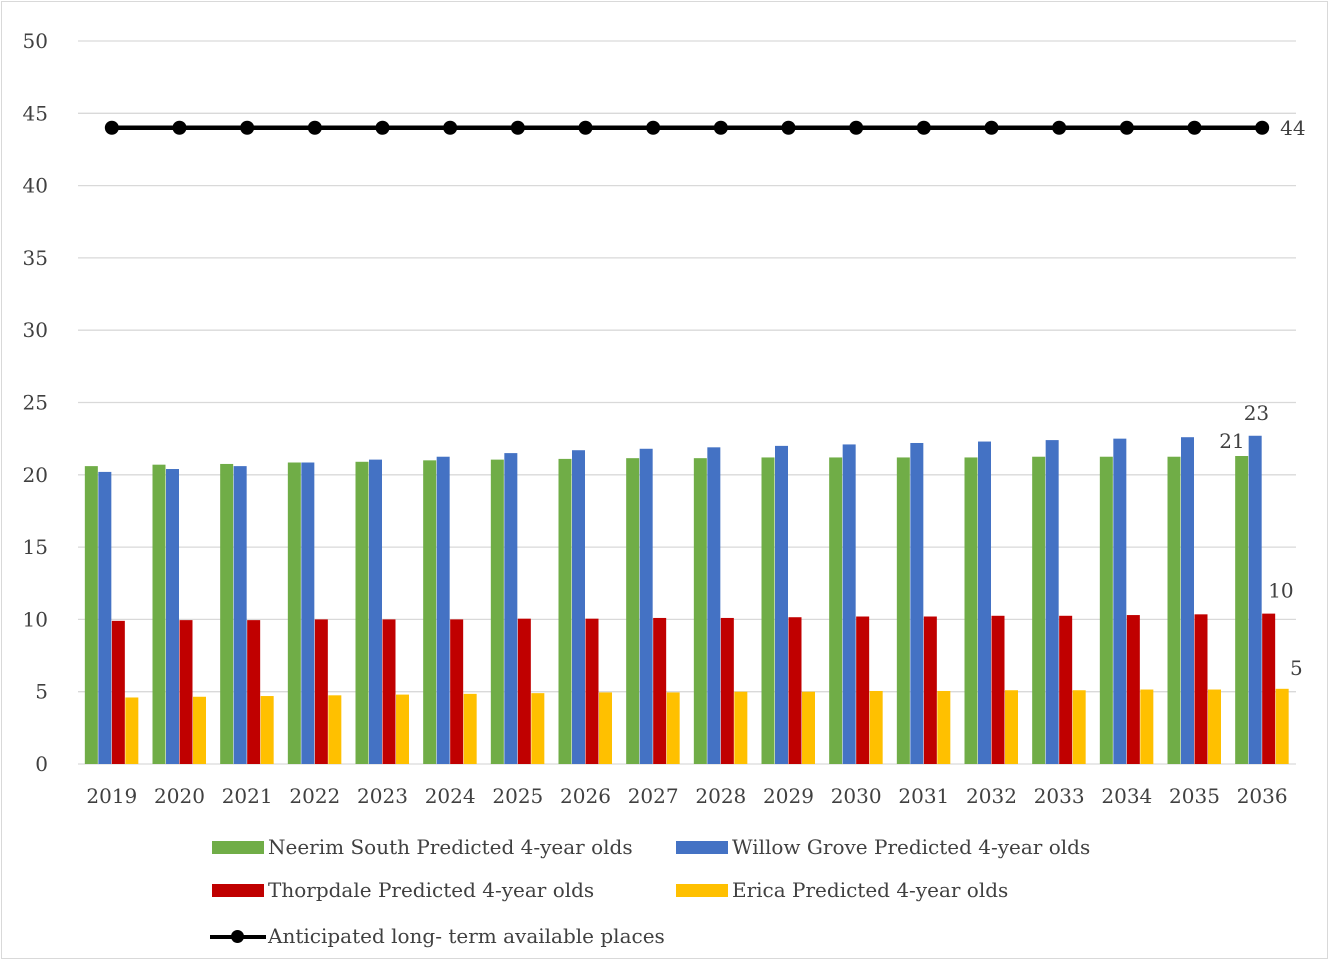 The width and height of the screenshot is (1331, 962). Describe the element at coordinates (653, 796) in the screenshot. I see `x-tick-label: 2027` at that location.